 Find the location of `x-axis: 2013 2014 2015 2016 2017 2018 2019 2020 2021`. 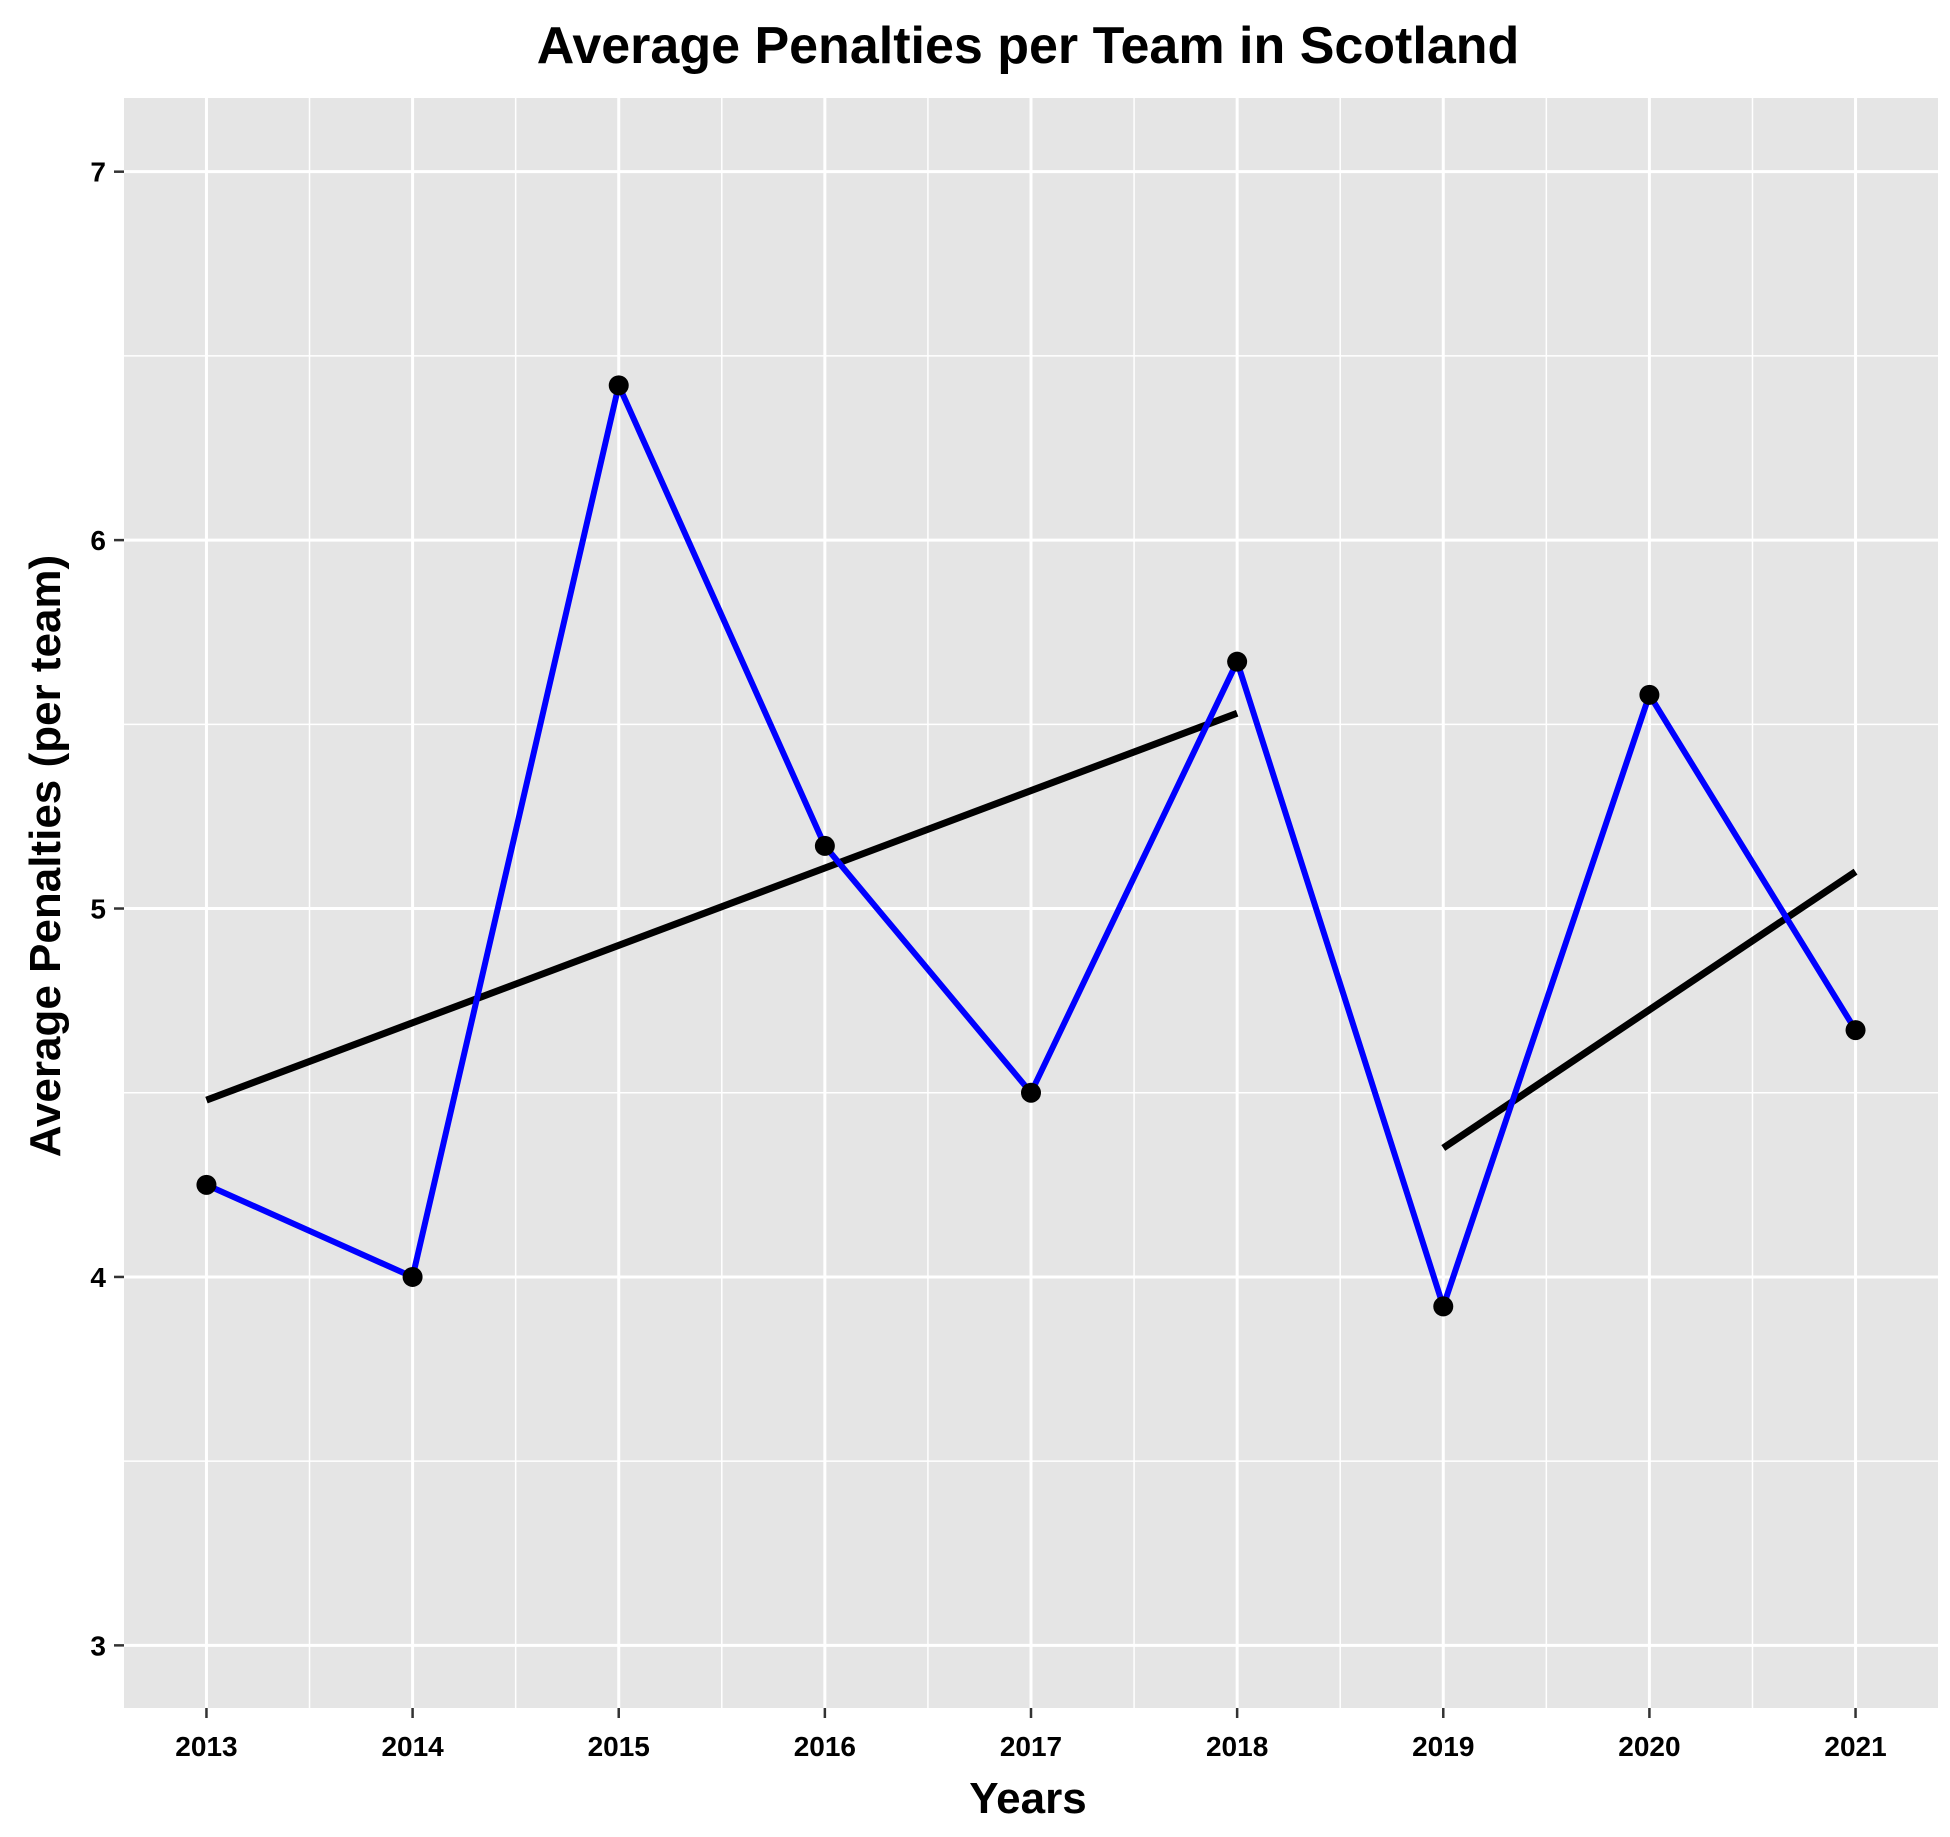

x-axis: 2013 2014 2015 2016 2017 2018 2019 2020 2021 is located at coordinates (1031, 1735).